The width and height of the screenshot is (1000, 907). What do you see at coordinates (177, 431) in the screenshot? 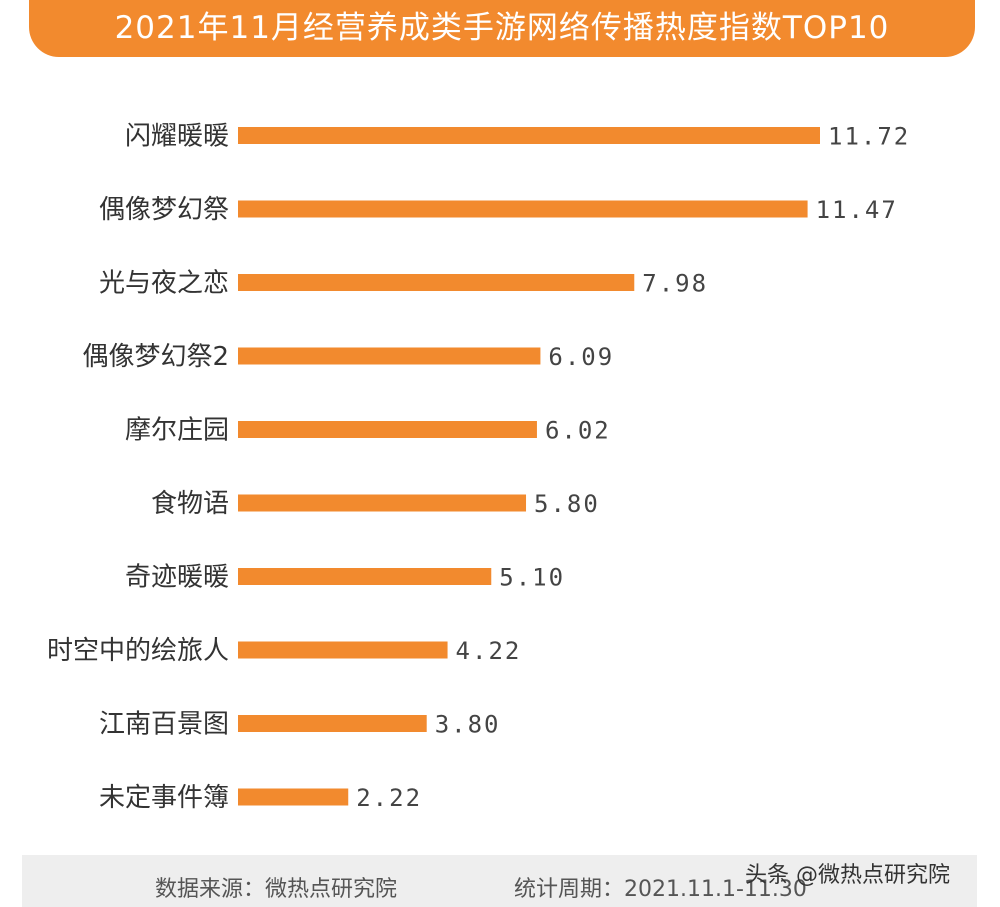
I see `category-label: 摩尔庄园` at bounding box center [177, 431].